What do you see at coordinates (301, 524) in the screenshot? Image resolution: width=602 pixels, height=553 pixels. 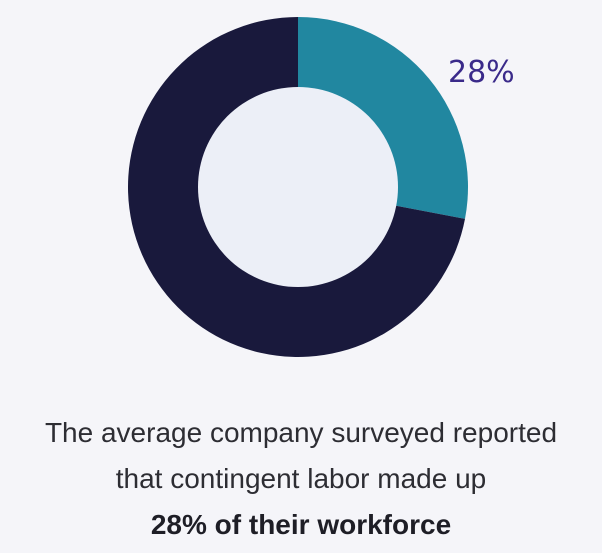 I see `caption-highlight: 28% of their workforce` at bounding box center [301, 524].